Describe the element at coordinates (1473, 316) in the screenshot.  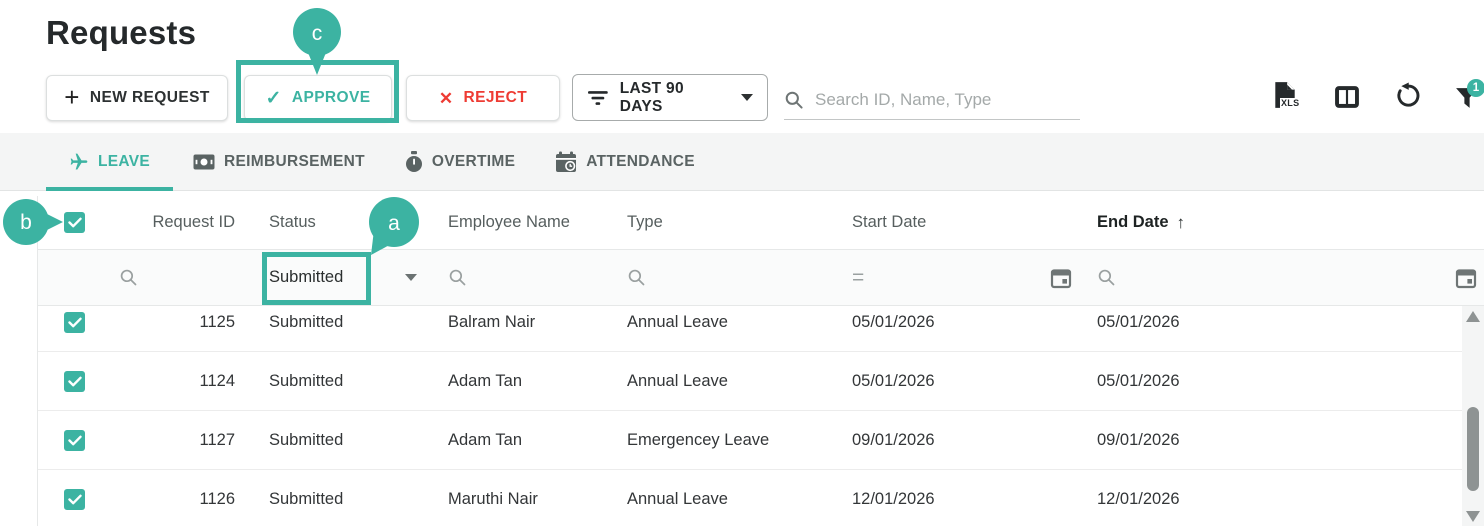
I see `scroll-up-arrow` at that location.